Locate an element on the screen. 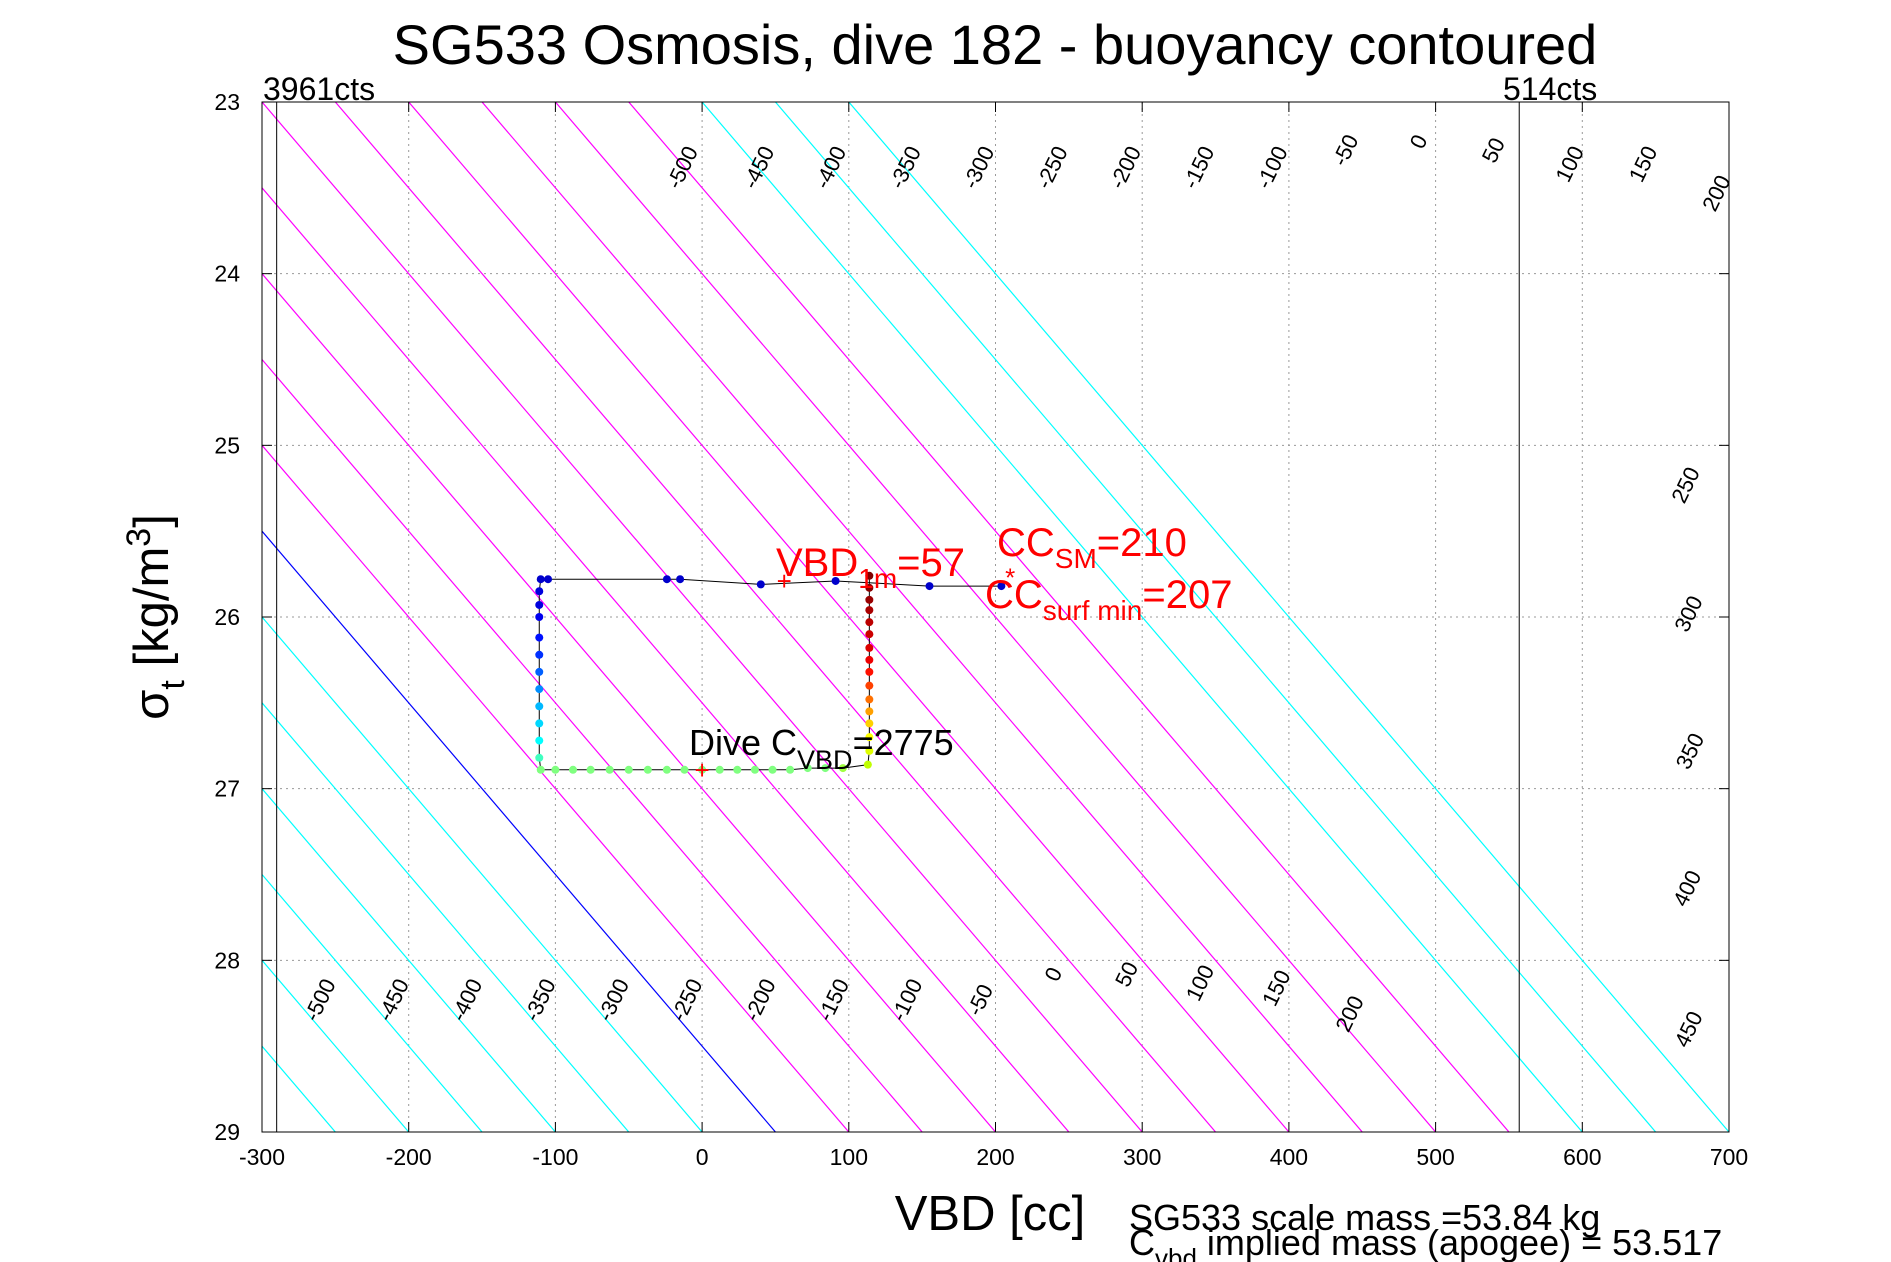 The height and width of the screenshot is (1262, 1891). x-tick-label: -100 is located at coordinates (555, 1157).